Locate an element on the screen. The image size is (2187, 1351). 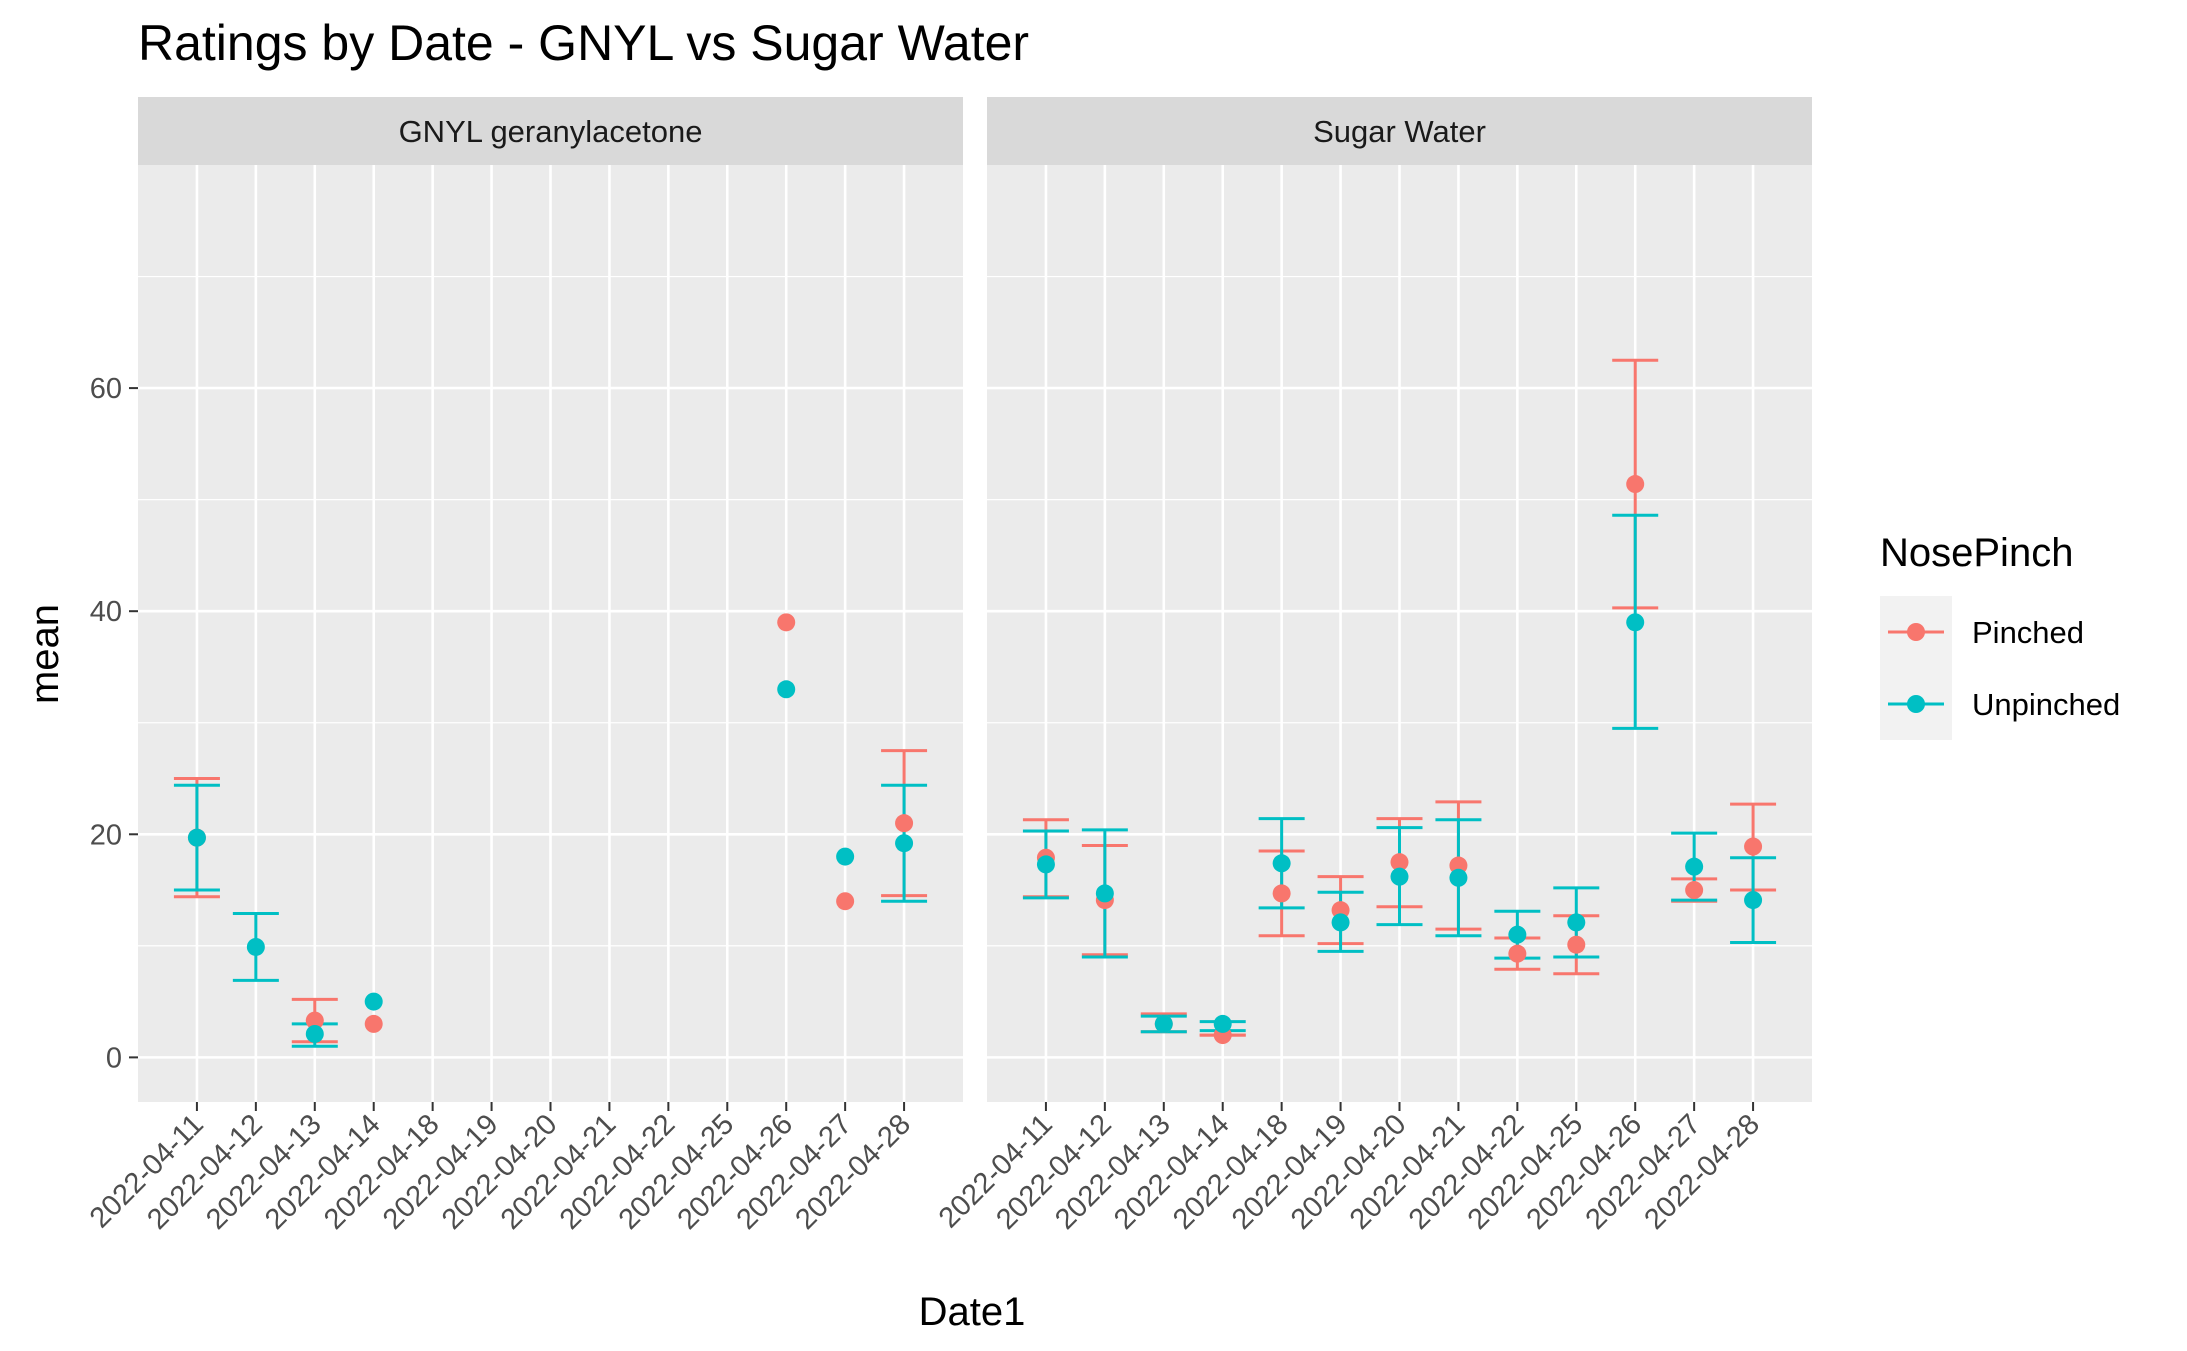
legend-label: Pinched is located at coordinates (2028, 632).